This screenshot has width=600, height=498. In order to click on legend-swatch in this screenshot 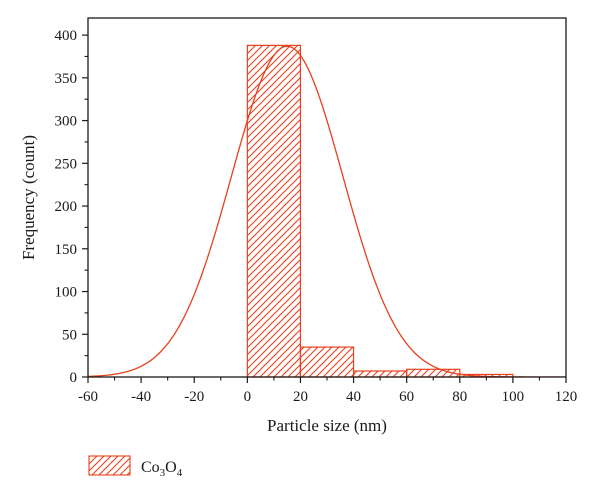, I will do `click(109, 465)`.